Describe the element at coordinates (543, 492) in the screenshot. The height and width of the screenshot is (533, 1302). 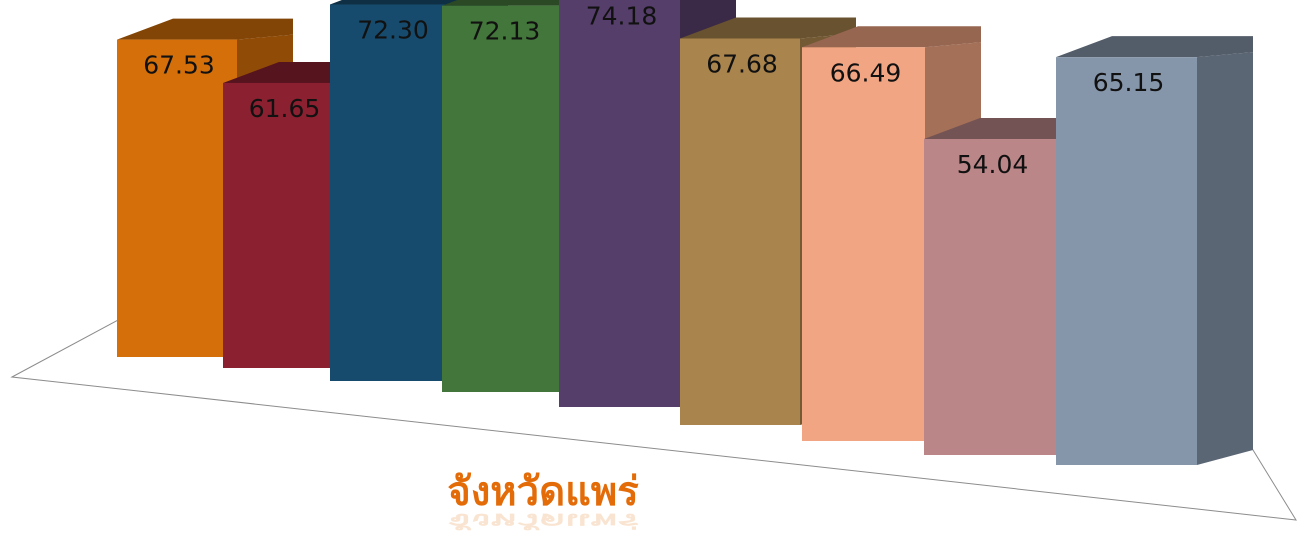
I see `category-label: จังหวัดแพร่` at that location.